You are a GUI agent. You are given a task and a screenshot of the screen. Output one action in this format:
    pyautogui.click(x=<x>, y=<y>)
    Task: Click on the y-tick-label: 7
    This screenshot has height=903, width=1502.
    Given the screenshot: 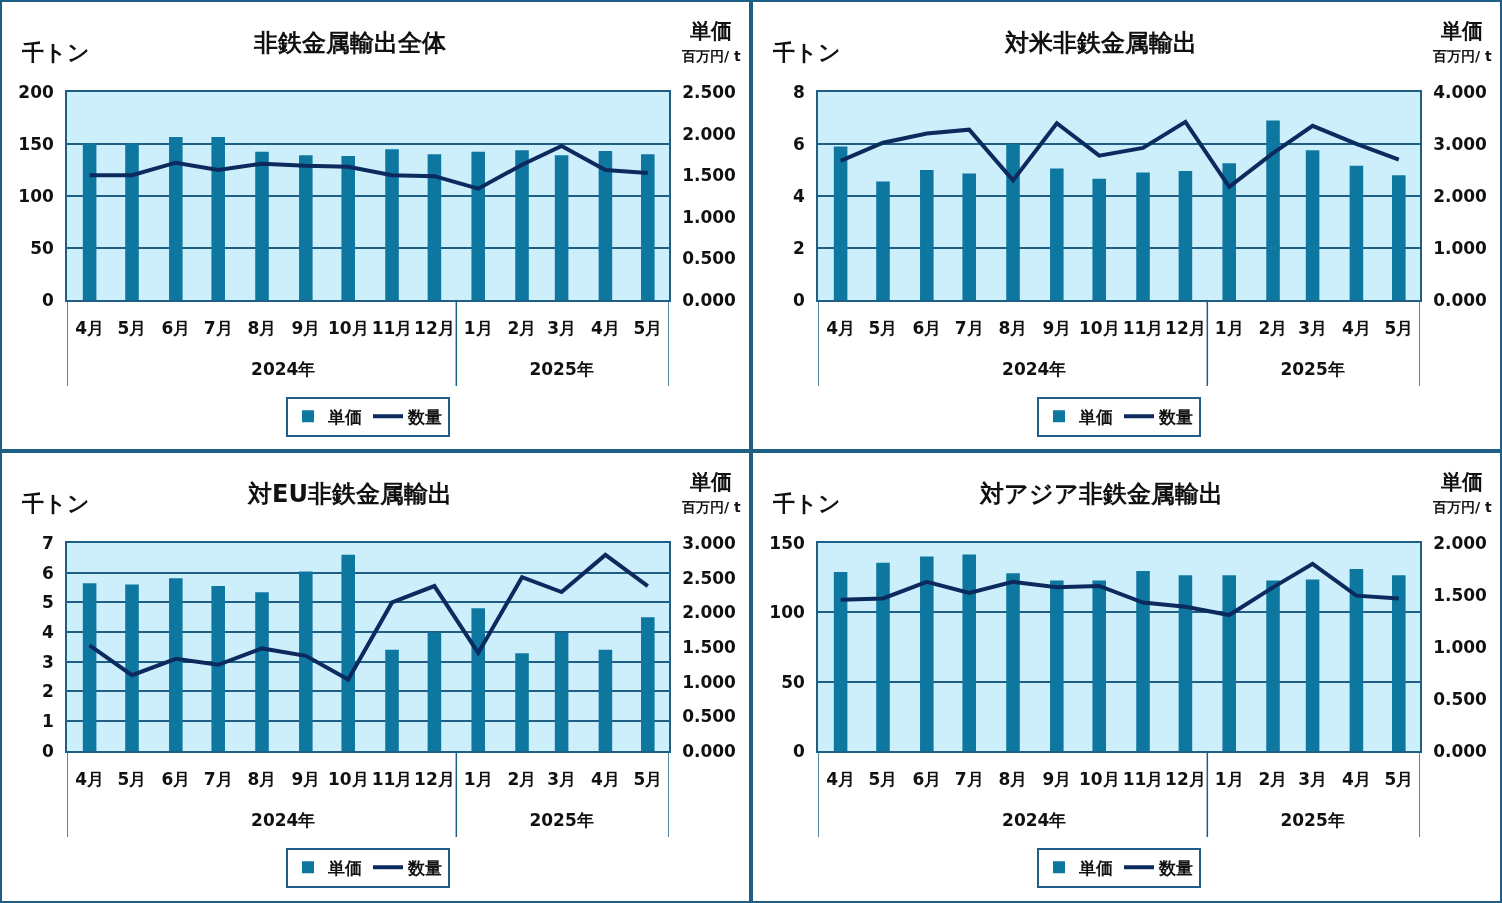 What is the action you would take?
    pyautogui.click(x=48, y=542)
    